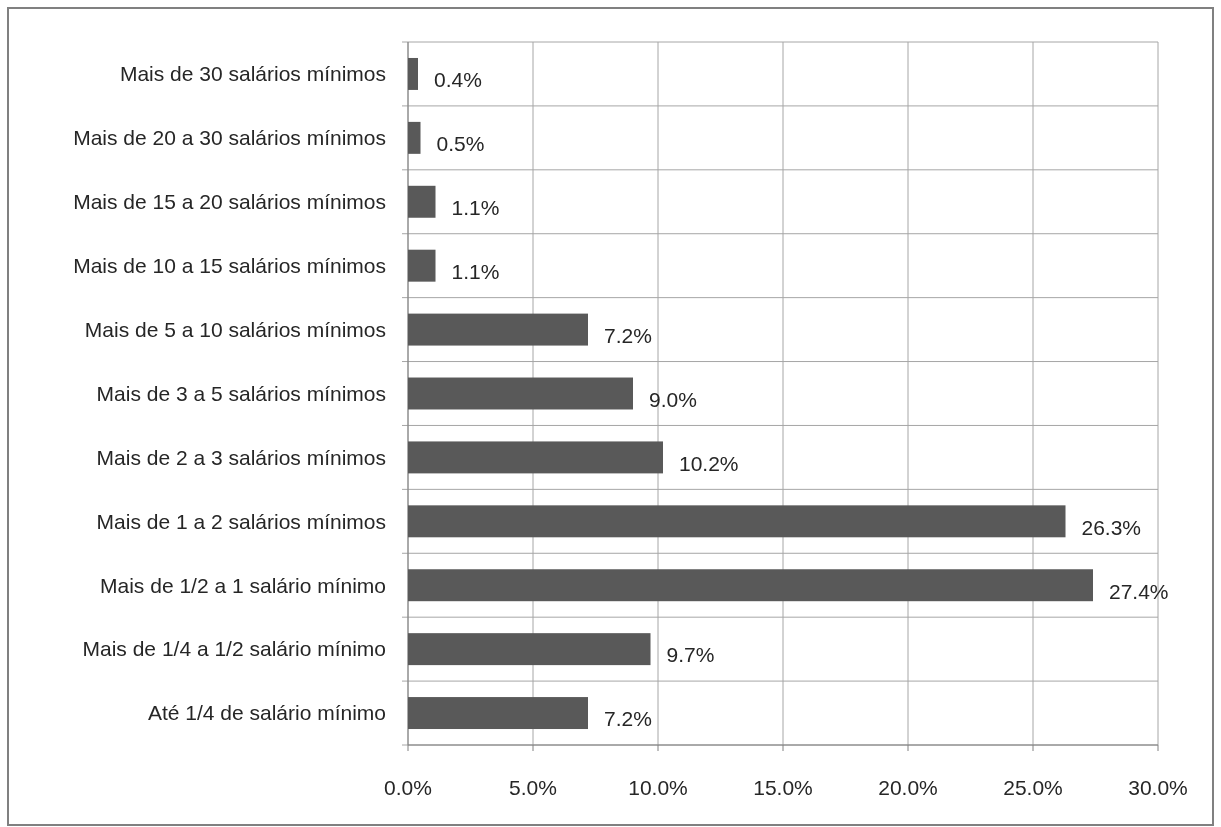  What do you see at coordinates (234, 649) in the screenshot?
I see `y-tick-label: Mais de 1/4 a 1/2 salário mínimo` at bounding box center [234, 649].